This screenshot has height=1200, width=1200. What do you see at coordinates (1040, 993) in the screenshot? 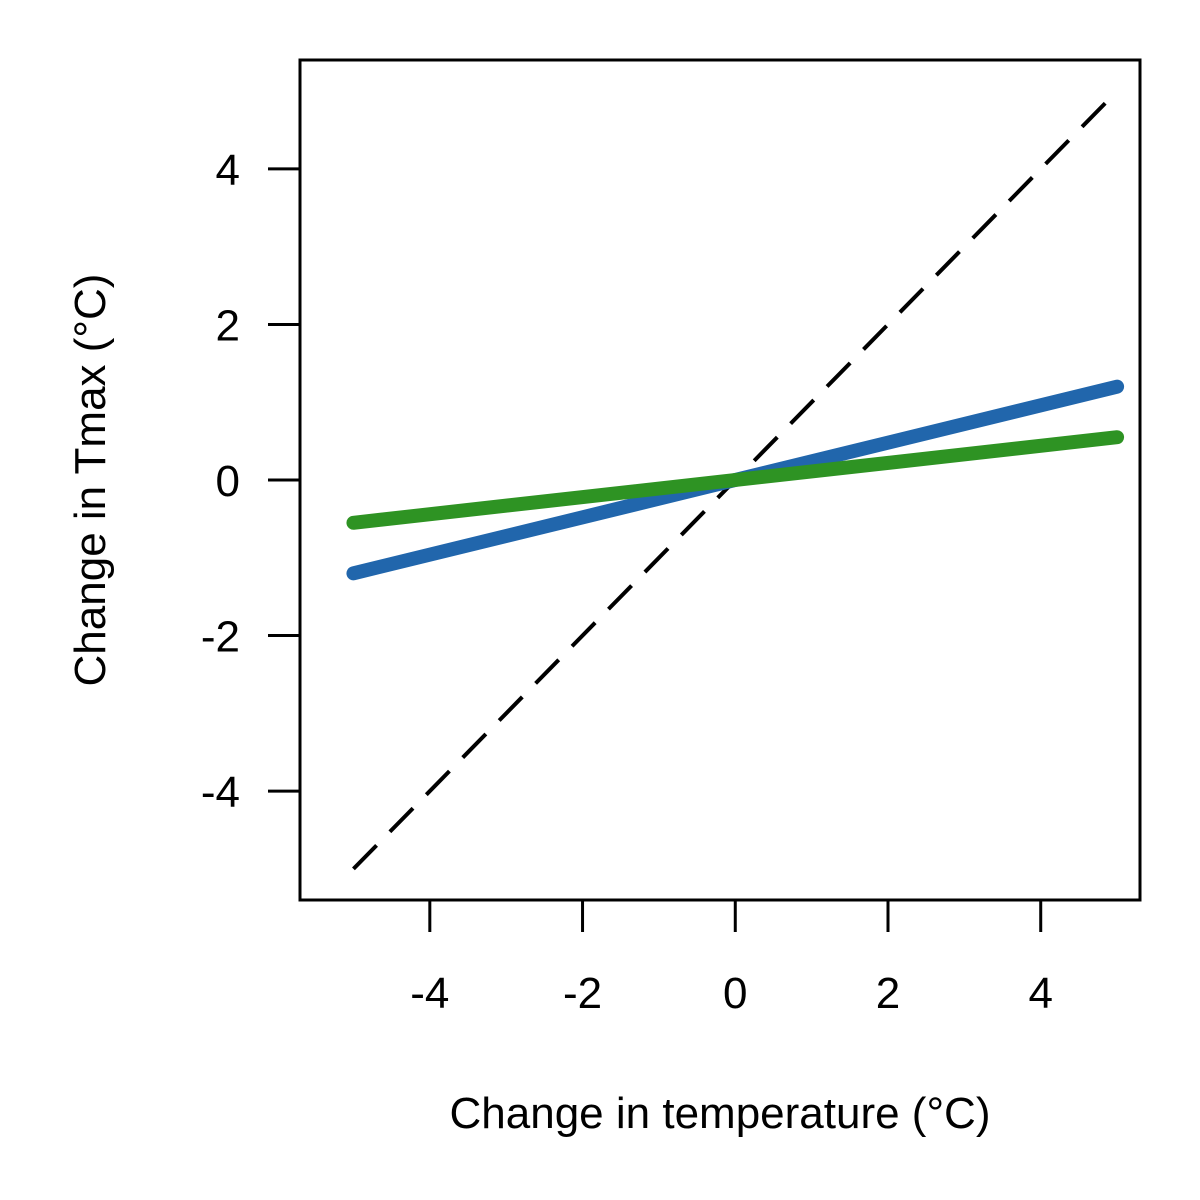
I see `x-tick-label: 4` at bounding box center [1040, 993].